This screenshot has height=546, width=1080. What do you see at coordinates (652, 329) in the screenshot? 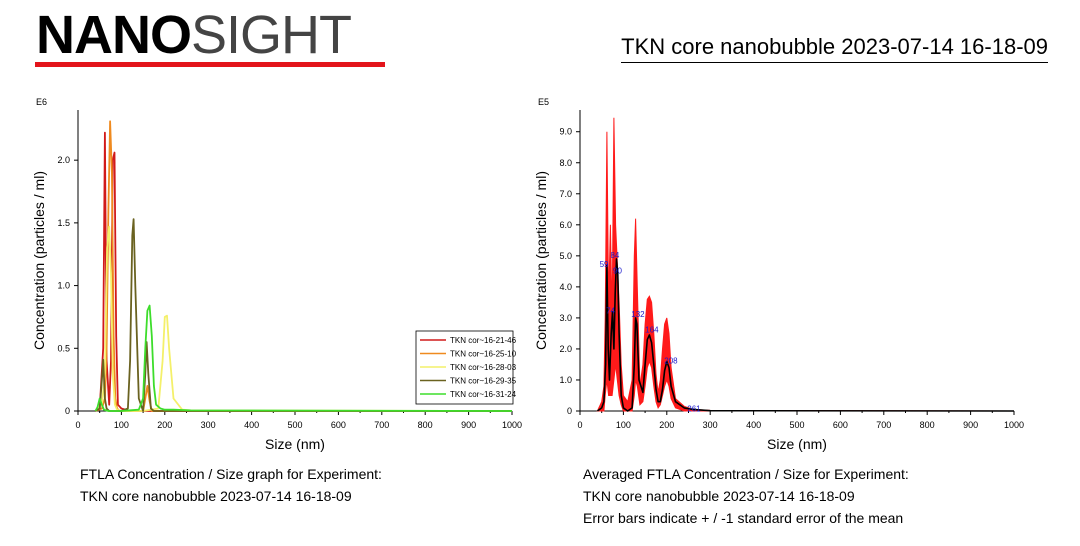
I see `peak-label: 164` at bounding box center [652, 329].